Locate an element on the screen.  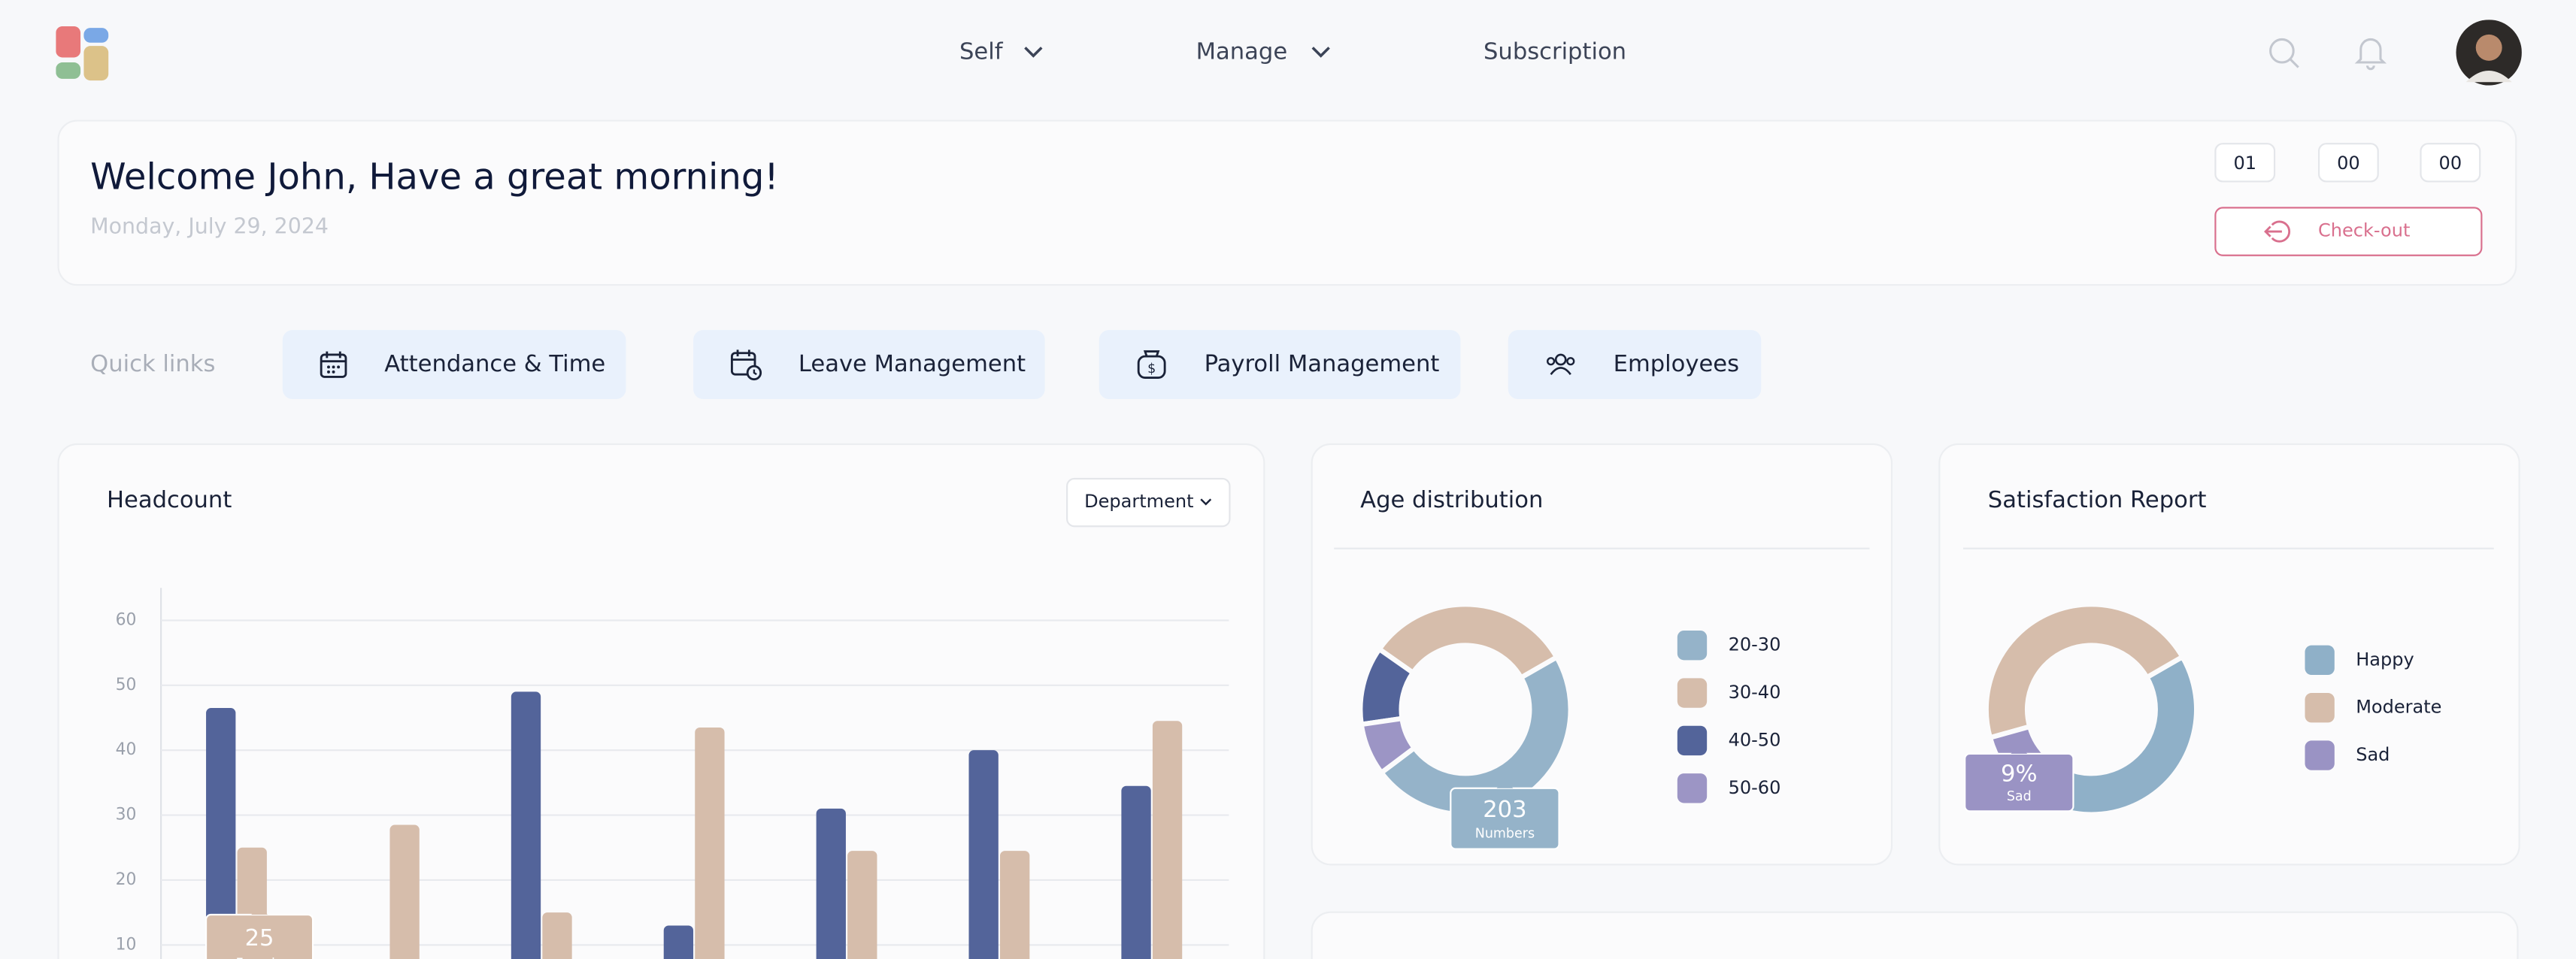
legend-label: Sad is located at coordinates (2373, 754).